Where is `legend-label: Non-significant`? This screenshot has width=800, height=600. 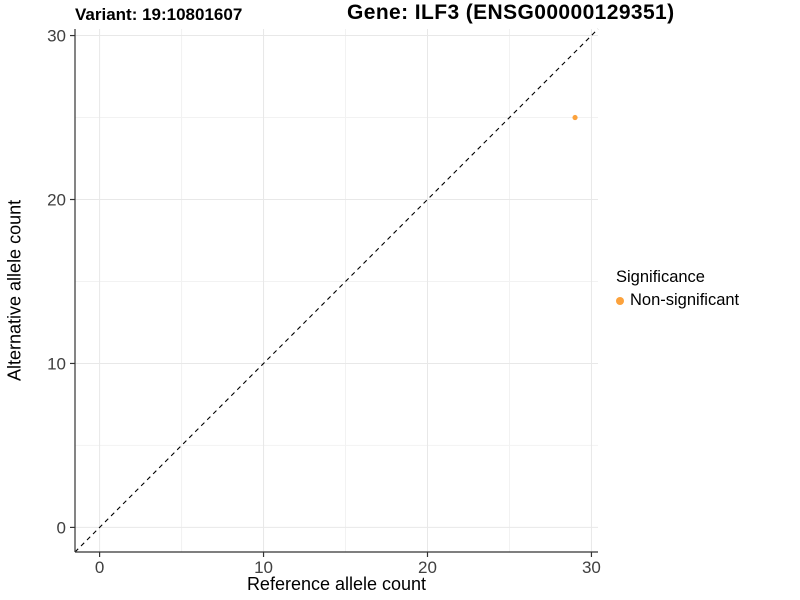
legend-label: Non-significant is located at coordinates (685, 300).